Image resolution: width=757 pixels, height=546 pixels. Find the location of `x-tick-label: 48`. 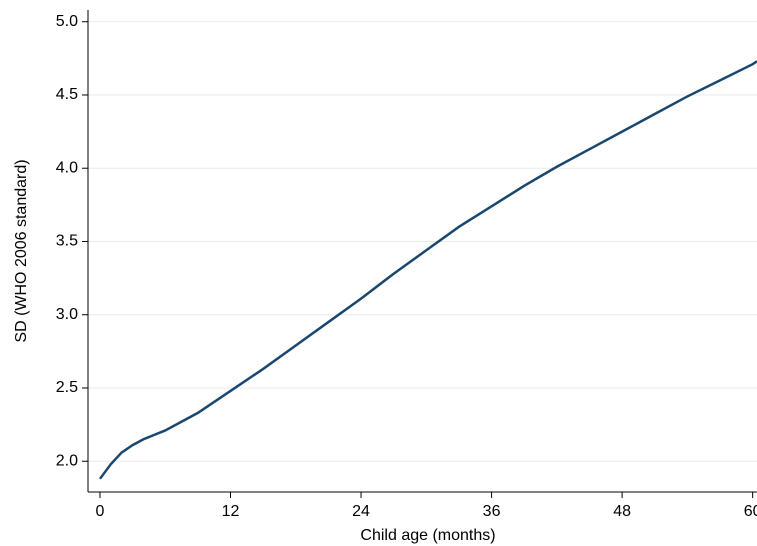

x-tick-label: 48 is located at coordinates (622, 511).